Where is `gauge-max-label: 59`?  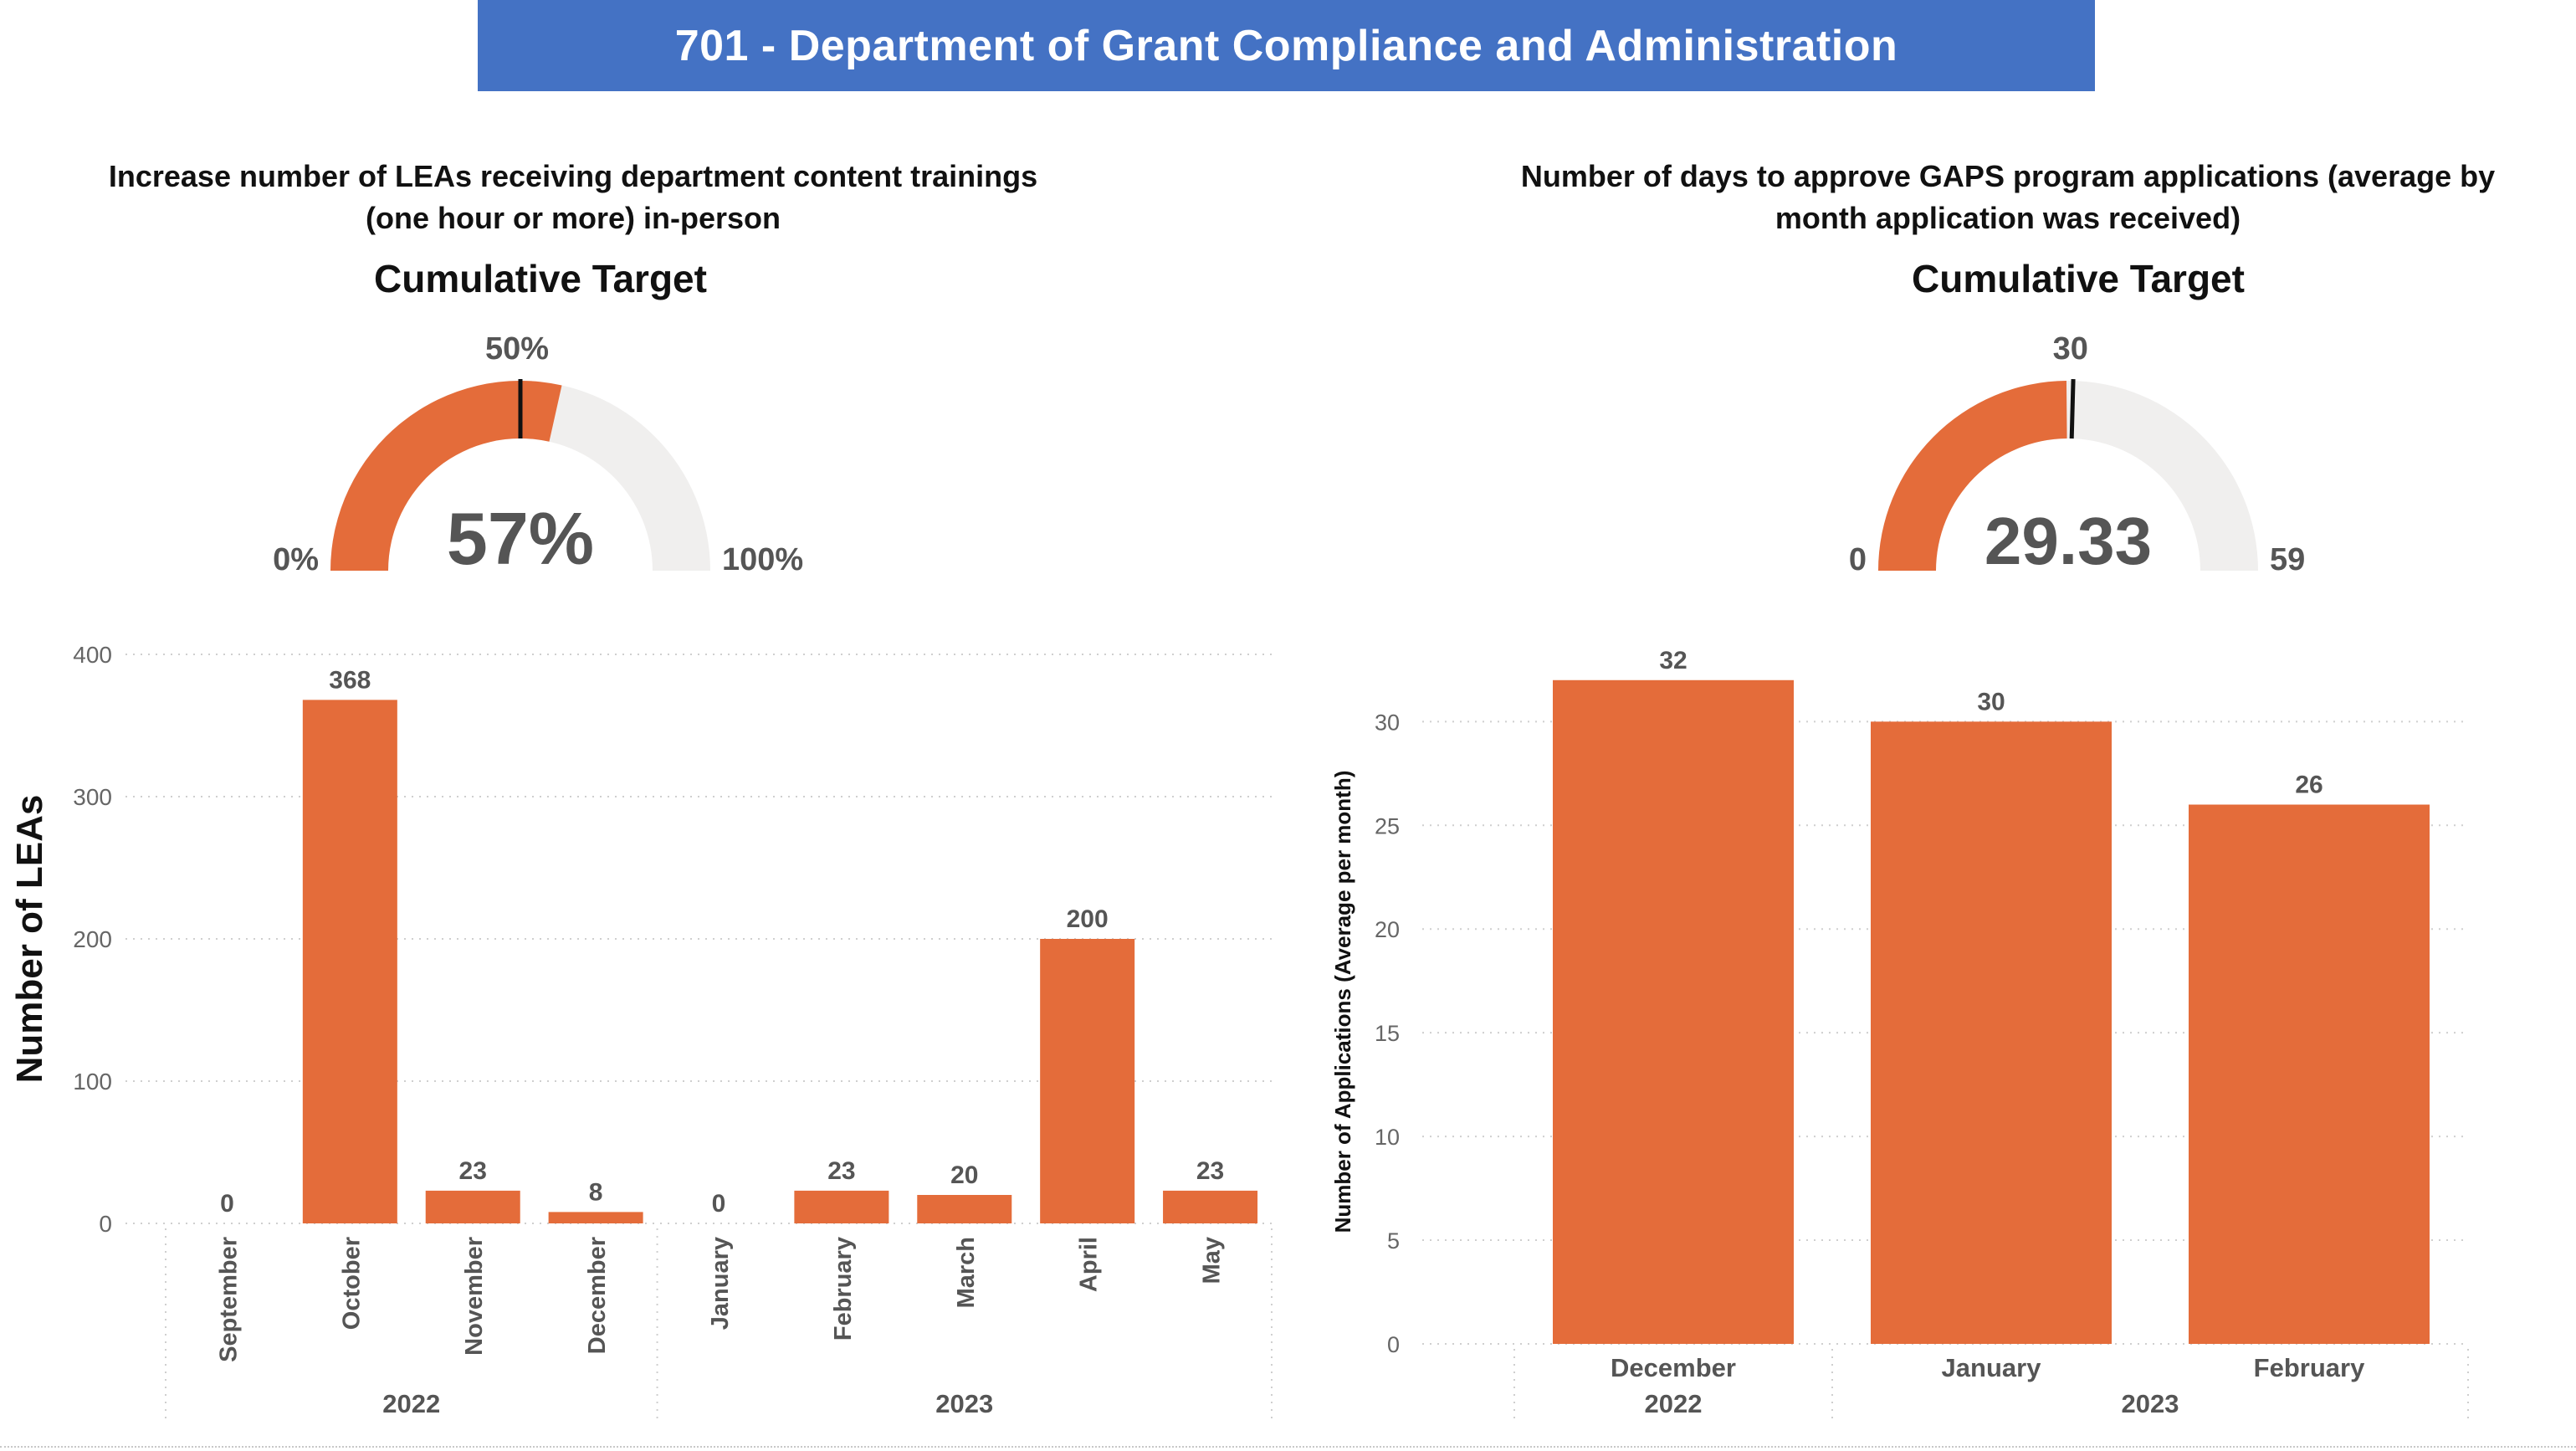 gauge-max-label: 59 is located at coordinates (2288, 559).